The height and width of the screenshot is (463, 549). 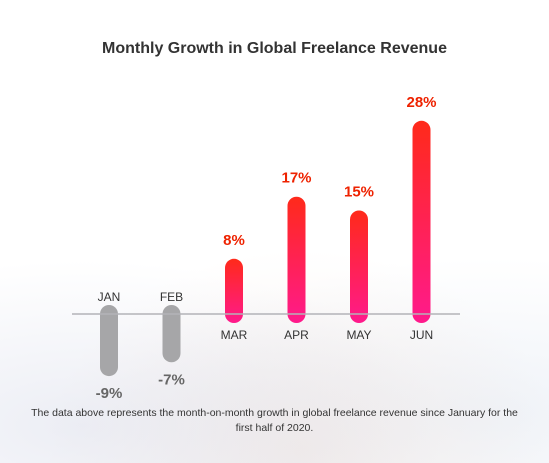 I want to click on tick-label-jan: JAN, so click(x=109, y=297).